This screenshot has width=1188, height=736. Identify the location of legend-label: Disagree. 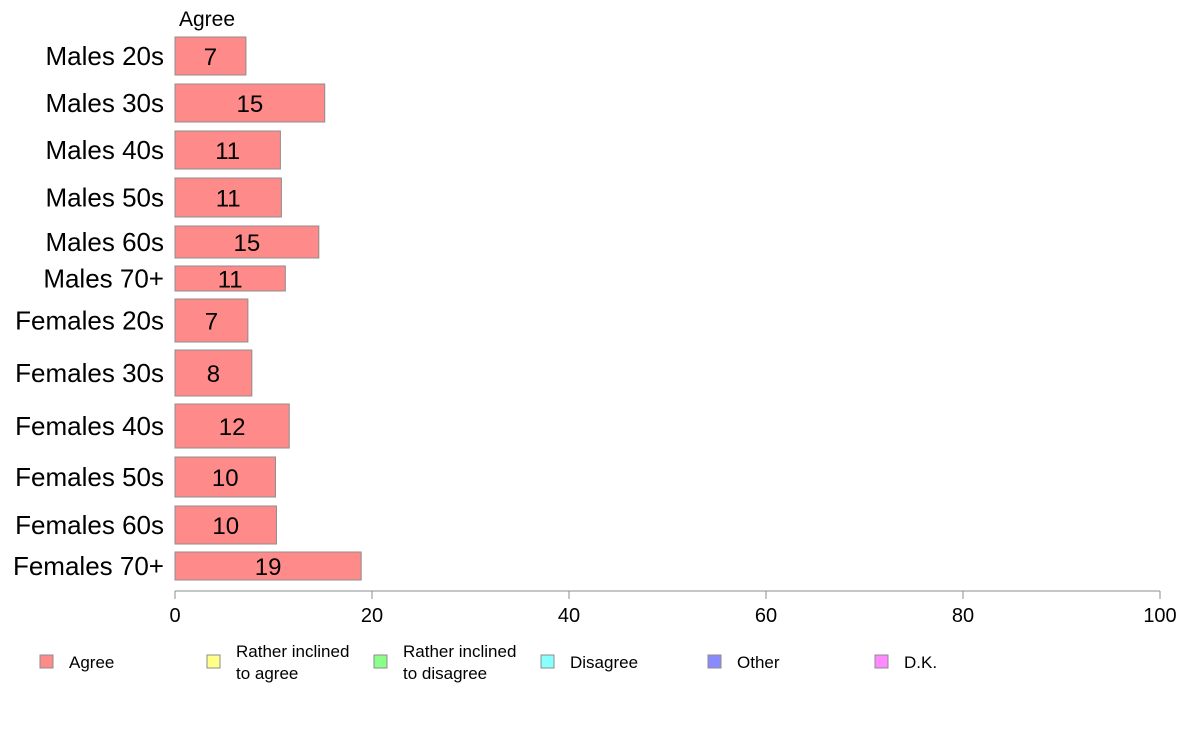
(604, 662).